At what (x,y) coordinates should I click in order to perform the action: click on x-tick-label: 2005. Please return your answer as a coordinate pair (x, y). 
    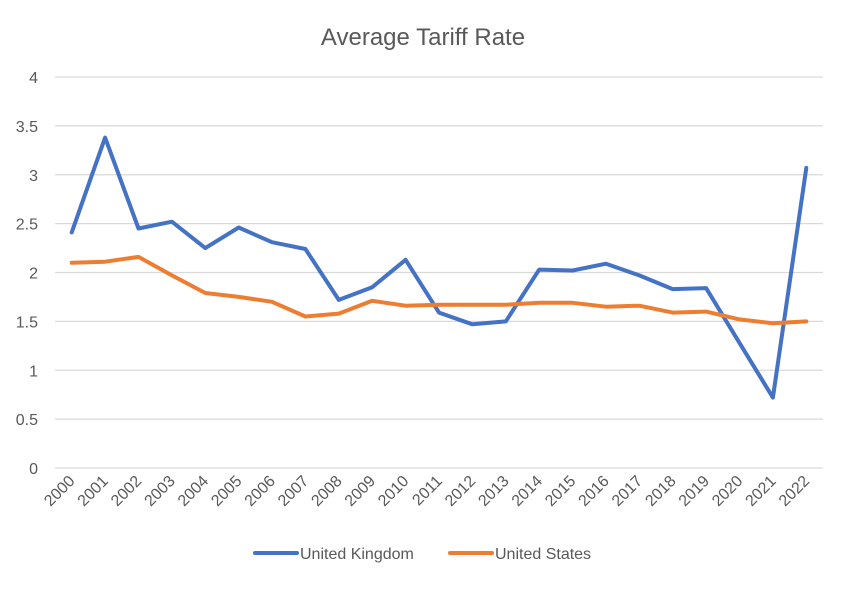
    Looking at the image, I should click on (226, 491).